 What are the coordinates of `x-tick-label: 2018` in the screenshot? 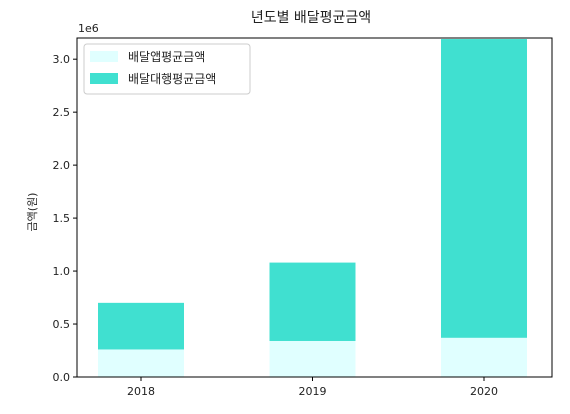 It's located at (141, 391).